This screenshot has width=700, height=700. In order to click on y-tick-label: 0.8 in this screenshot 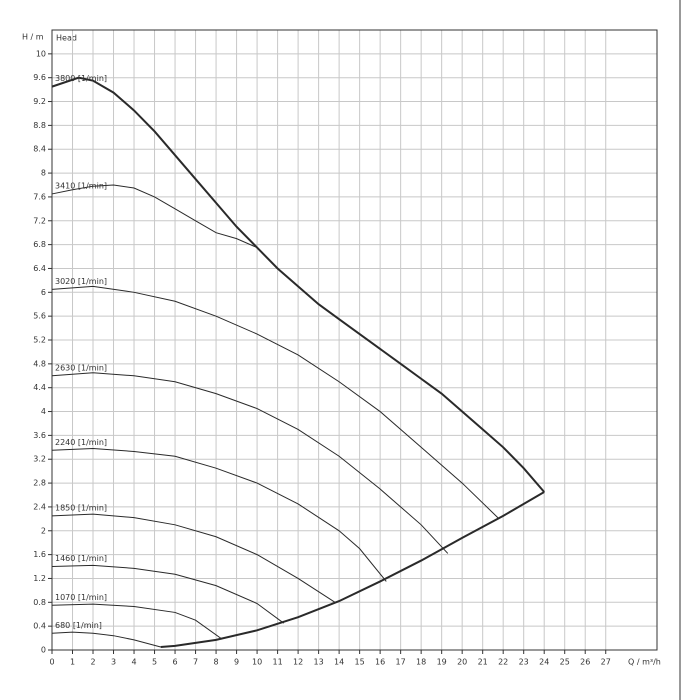, I will do `click(39, 602)`.